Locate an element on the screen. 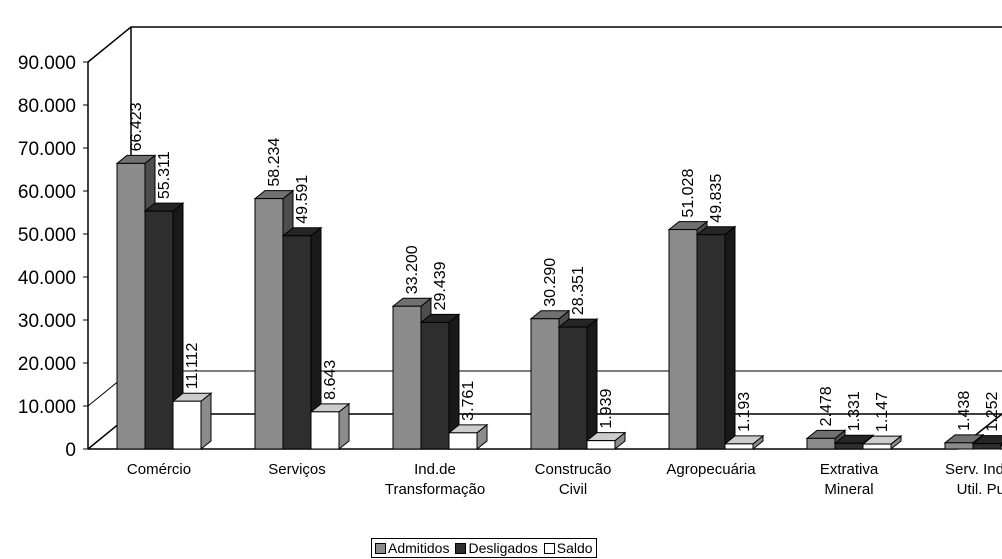  category-label: Serv. Ind. de is located at coordinates (973, 469).